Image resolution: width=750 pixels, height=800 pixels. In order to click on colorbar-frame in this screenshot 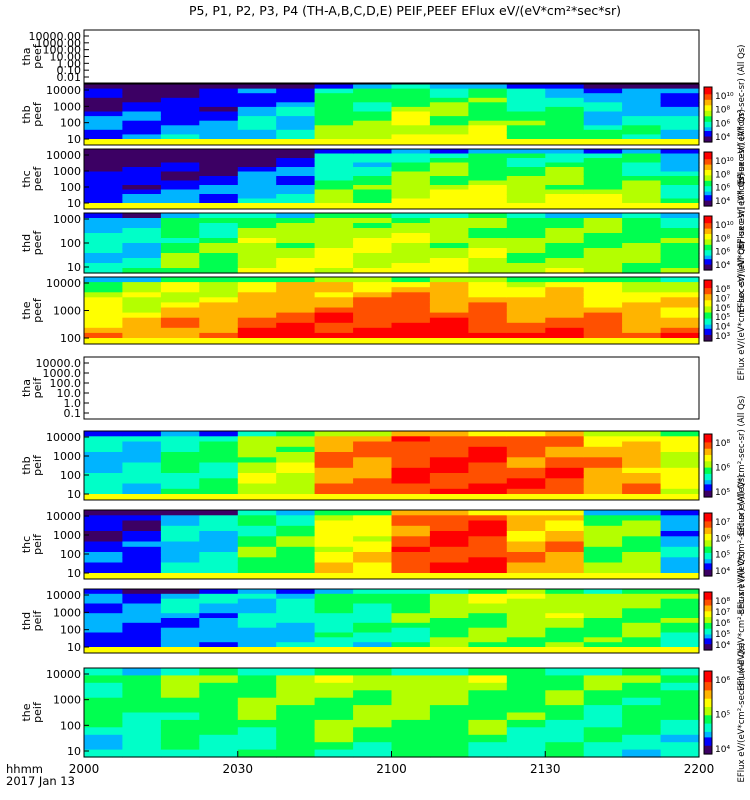, I will do `click(708, 465)`.